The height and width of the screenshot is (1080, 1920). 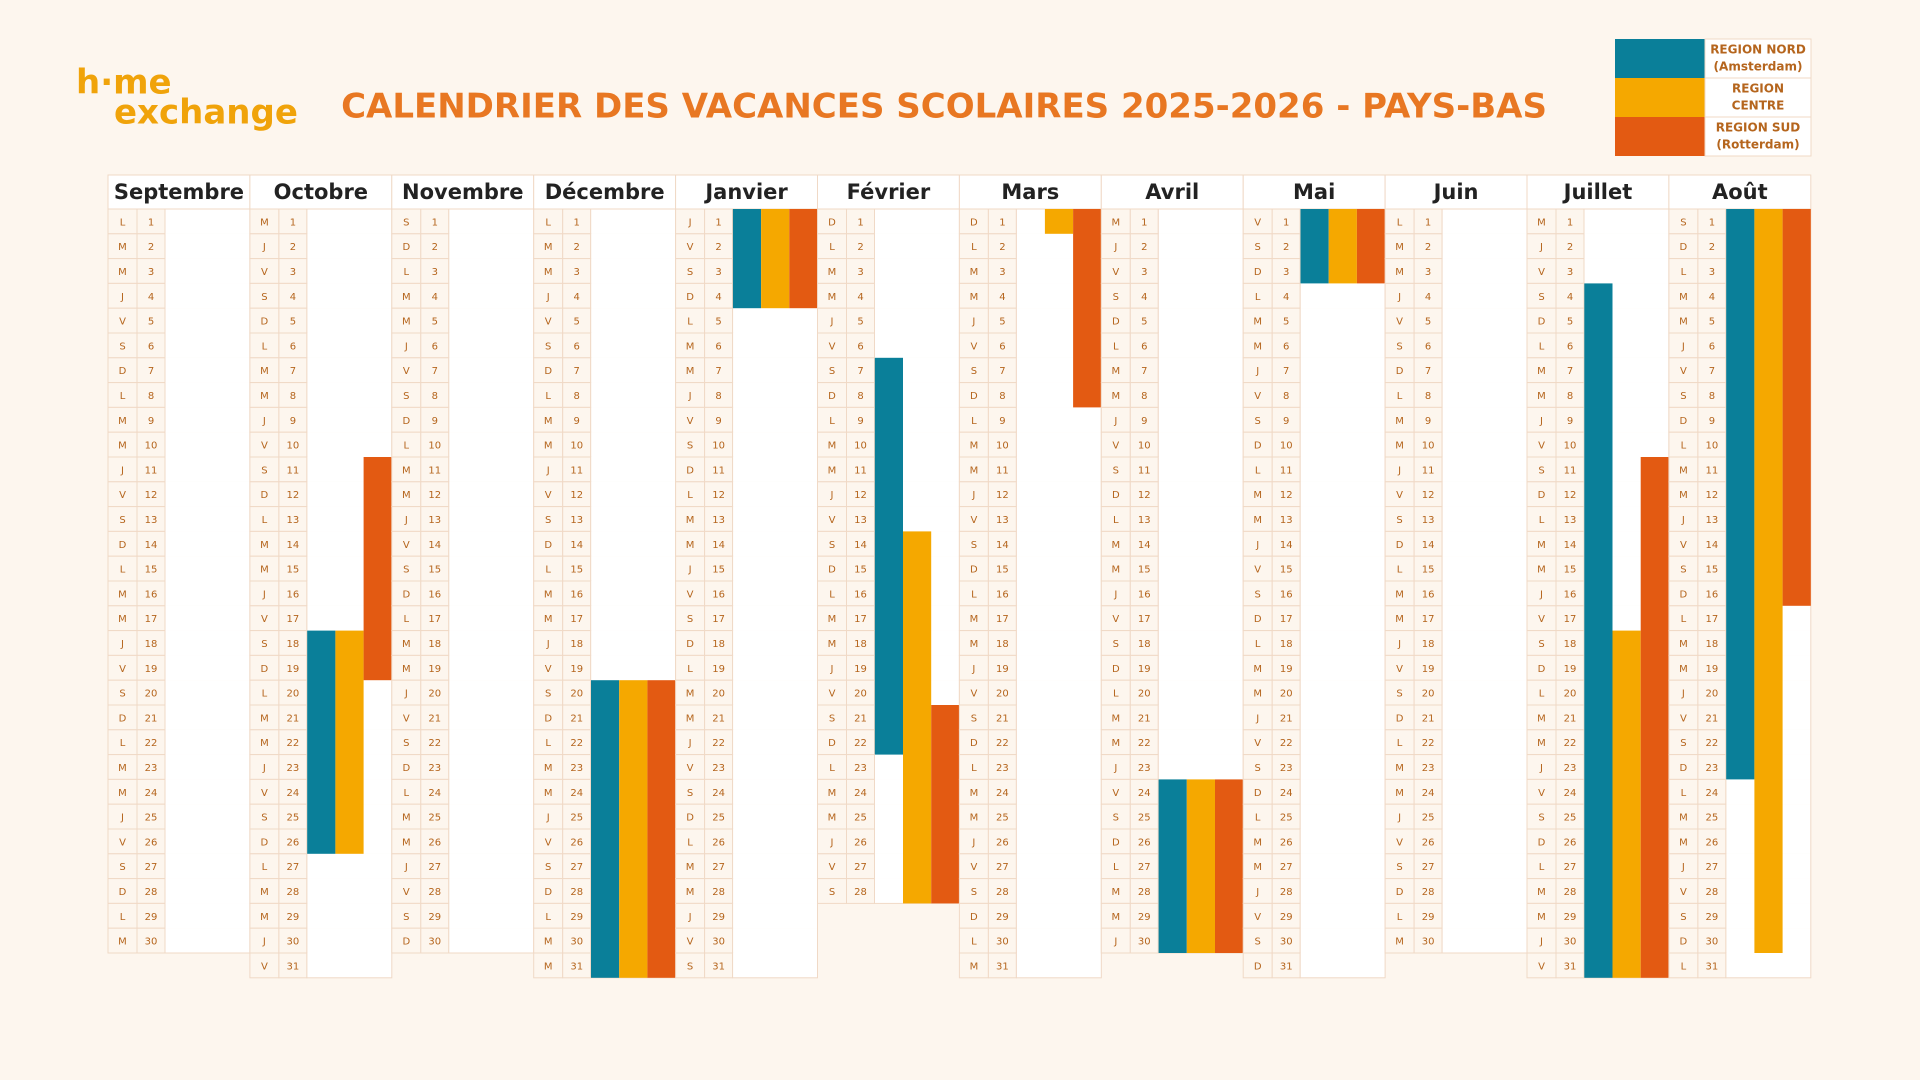 What do you see at coordinates (1740, 192) in the screenshot?
I see `month-header` at bounding box center [1740, 192].